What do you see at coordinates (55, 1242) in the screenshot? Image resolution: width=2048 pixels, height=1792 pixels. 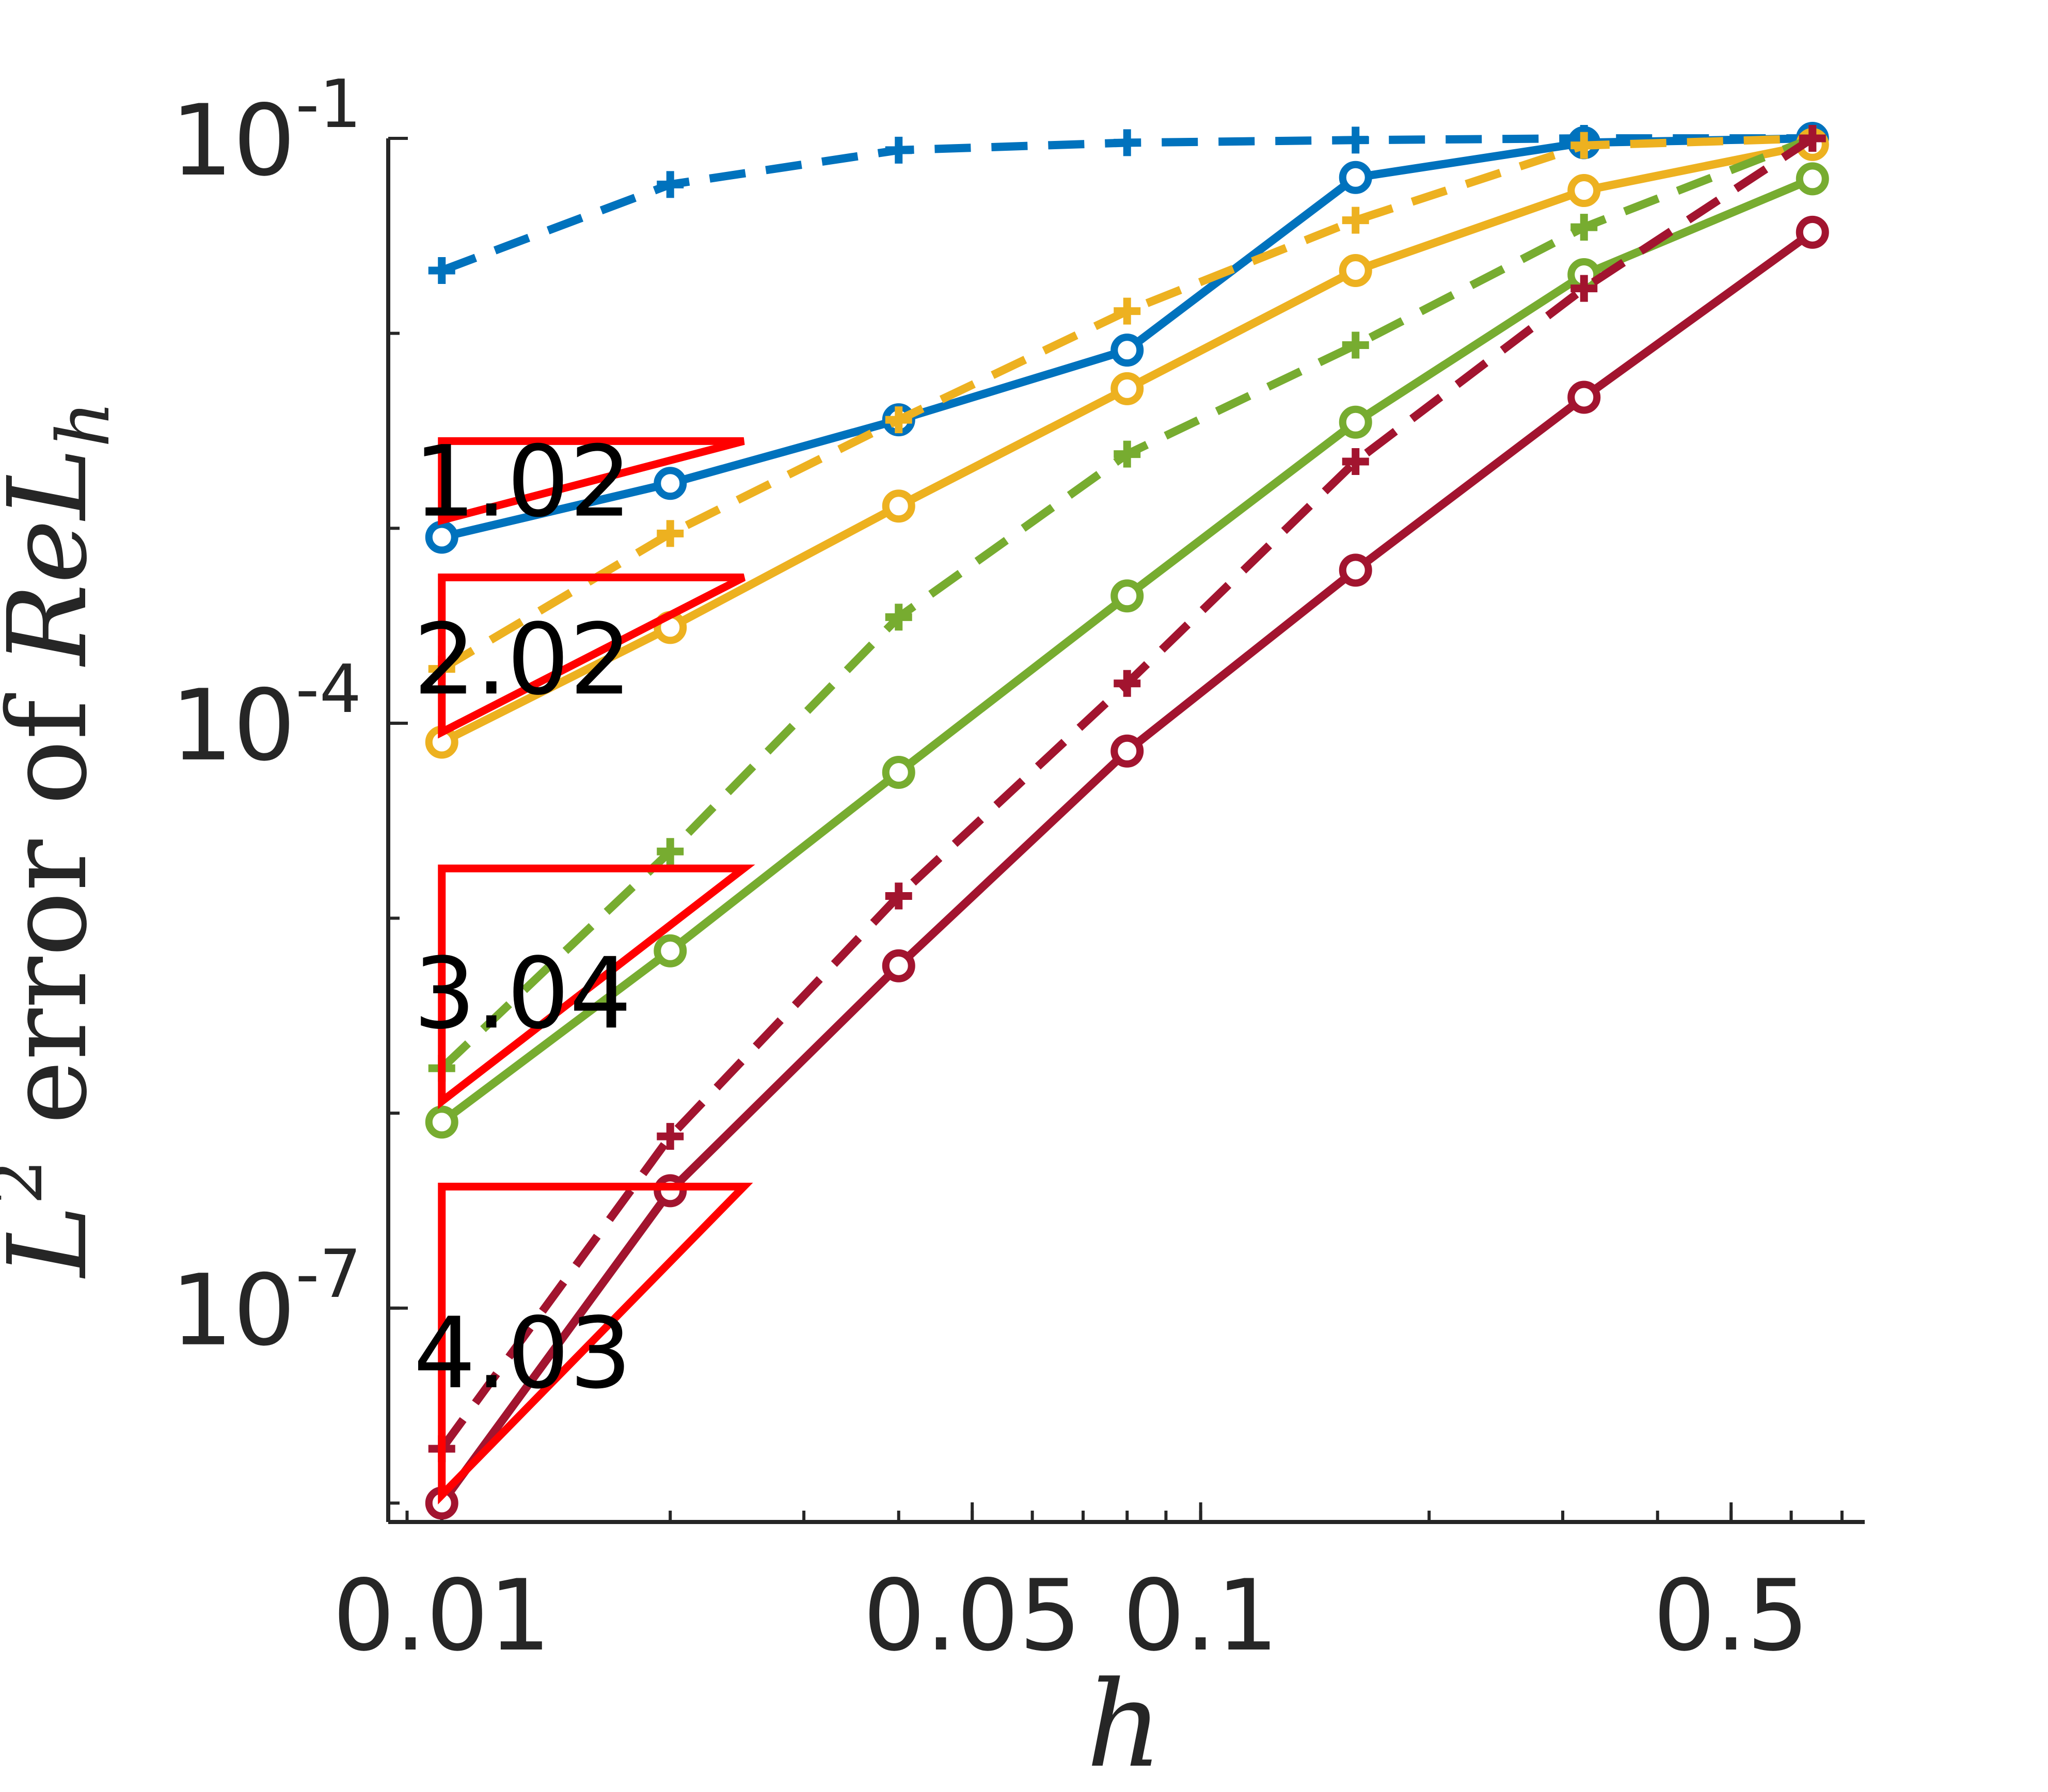 I see `y-label-prefix: L` at bounding box center [55, 1242].